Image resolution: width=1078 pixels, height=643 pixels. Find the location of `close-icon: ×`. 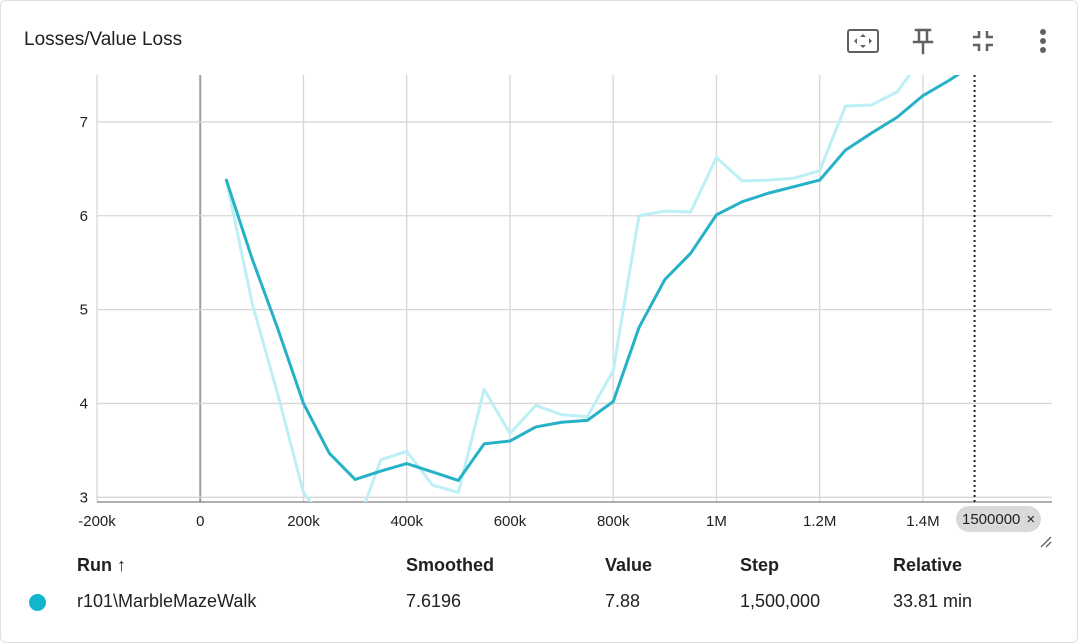

close-icon: × is located at coordinates (1031, 519).